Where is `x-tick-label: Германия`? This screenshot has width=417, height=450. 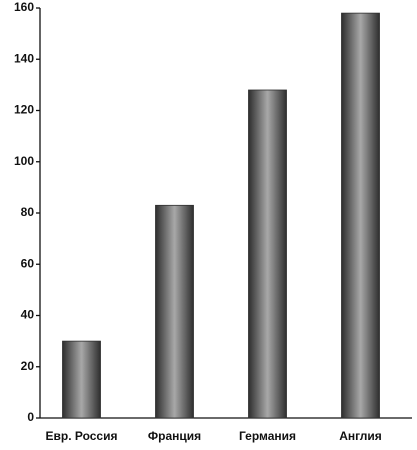
x-tick-label: Германия is located at coordinates (267, 436).